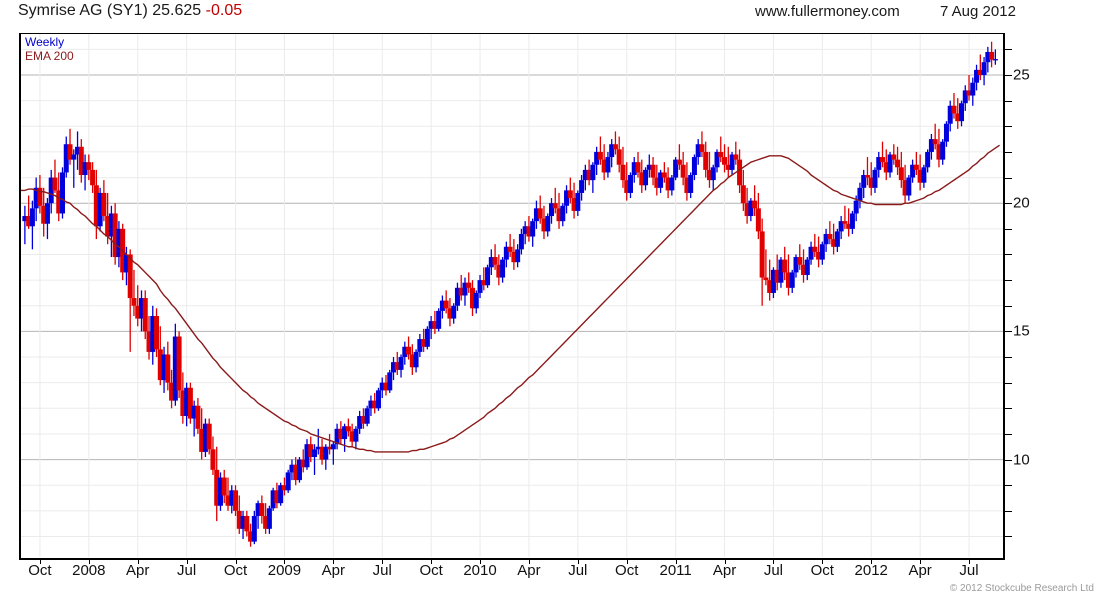 This screenshot has width=1100, height=600. Describe the element at coordinates (89, 570) in the screenshot. I see `x-axis-tick-label: 2008` at that location.